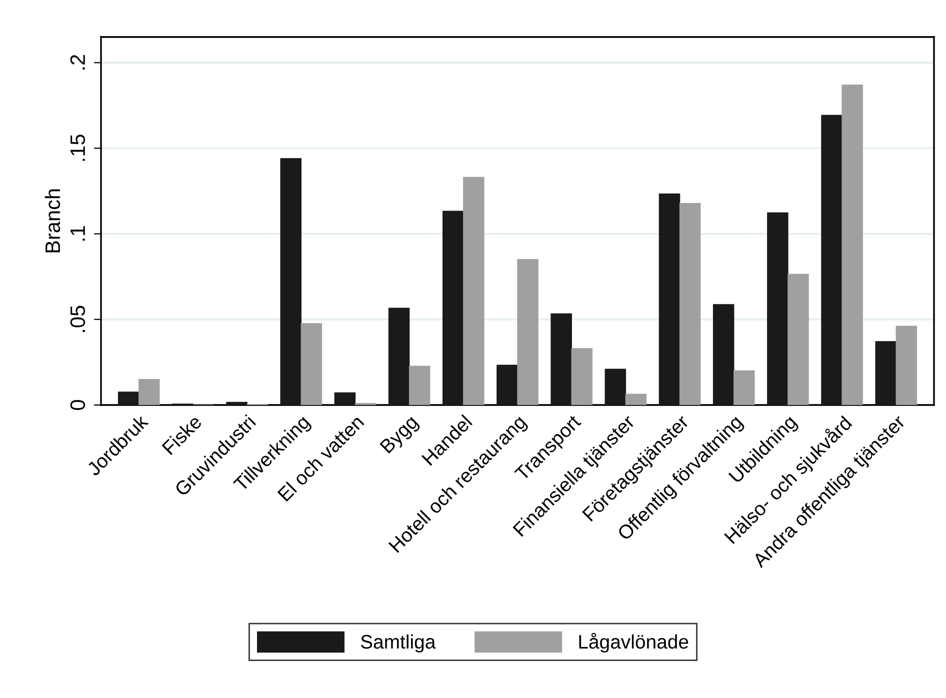 This screenshot has height=698, width=946. What do you see at coordinates (77, 233) in the screenshot?
I see `y-tick-label: .1` at bounding box center [77, 233].